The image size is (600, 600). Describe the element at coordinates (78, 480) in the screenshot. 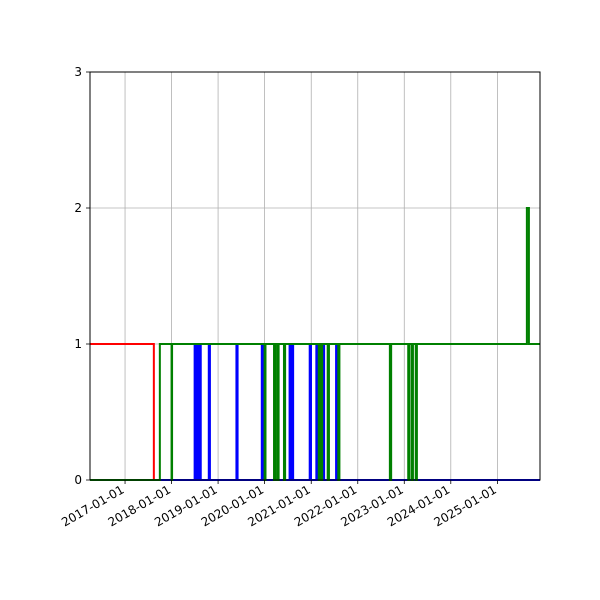

I see `y-tick-label: 0` at that location.